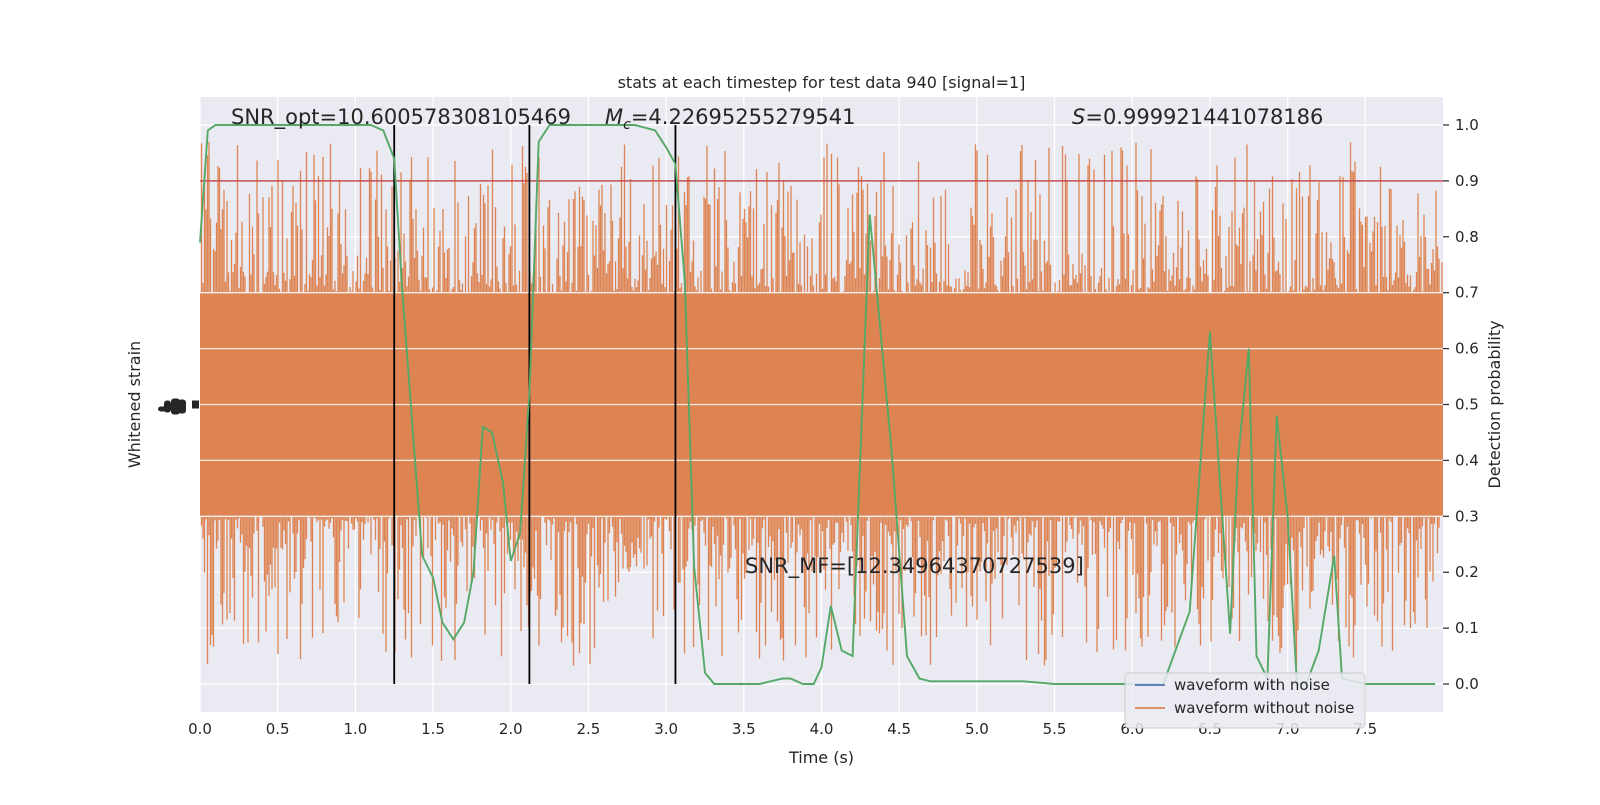 Image resolution: width=1600 pixels, height=805 pixels. What do you see at coordinates (666, 729) in the screenshot?
I see `x-tick-label-6: 3.0` at bounding box center [666, 729].